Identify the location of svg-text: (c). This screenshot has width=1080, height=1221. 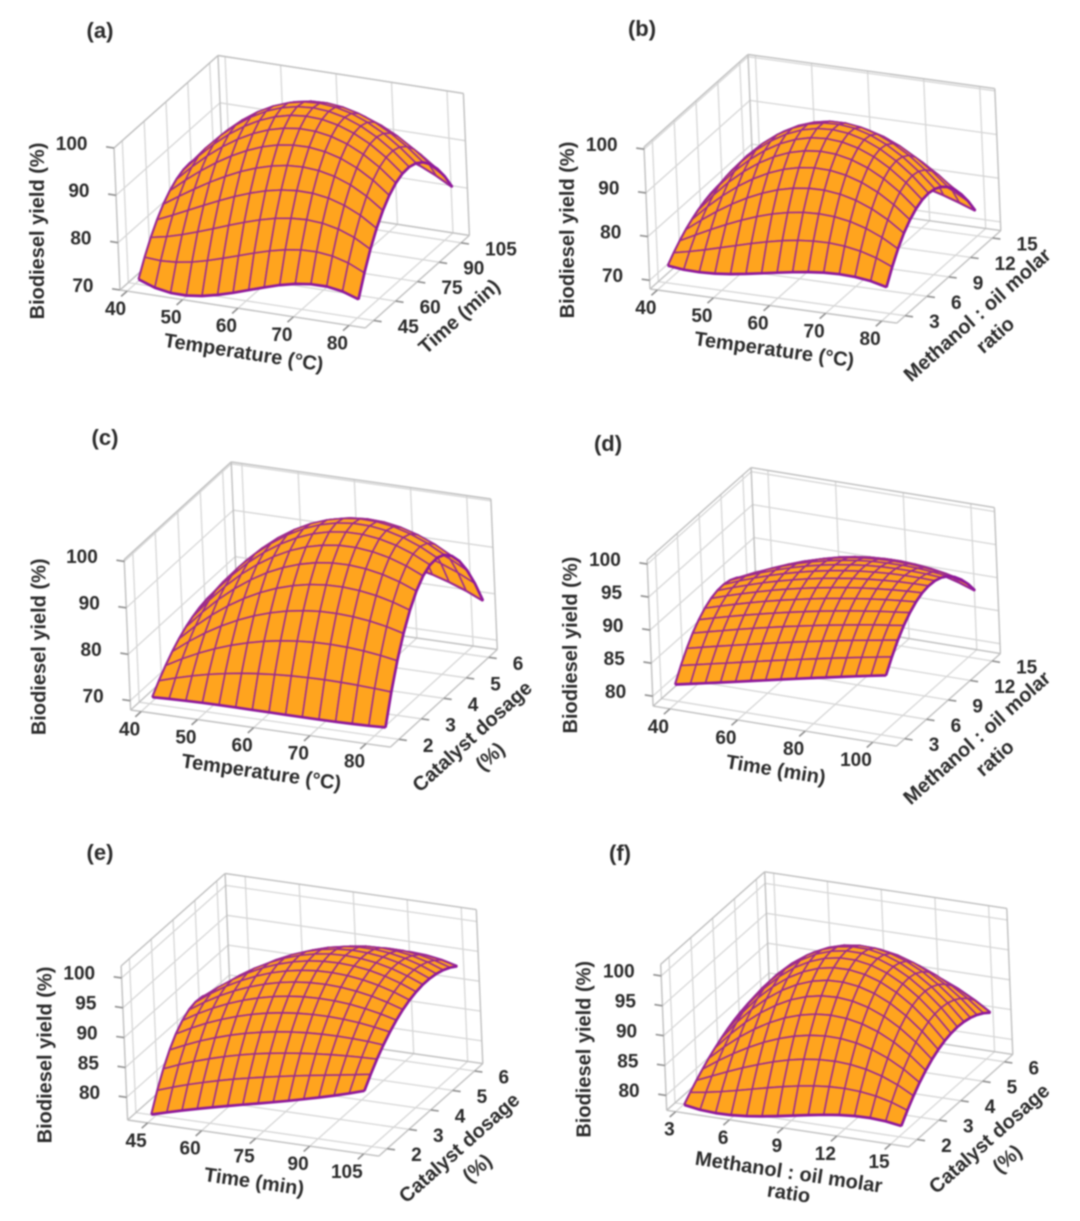
(105, 437).